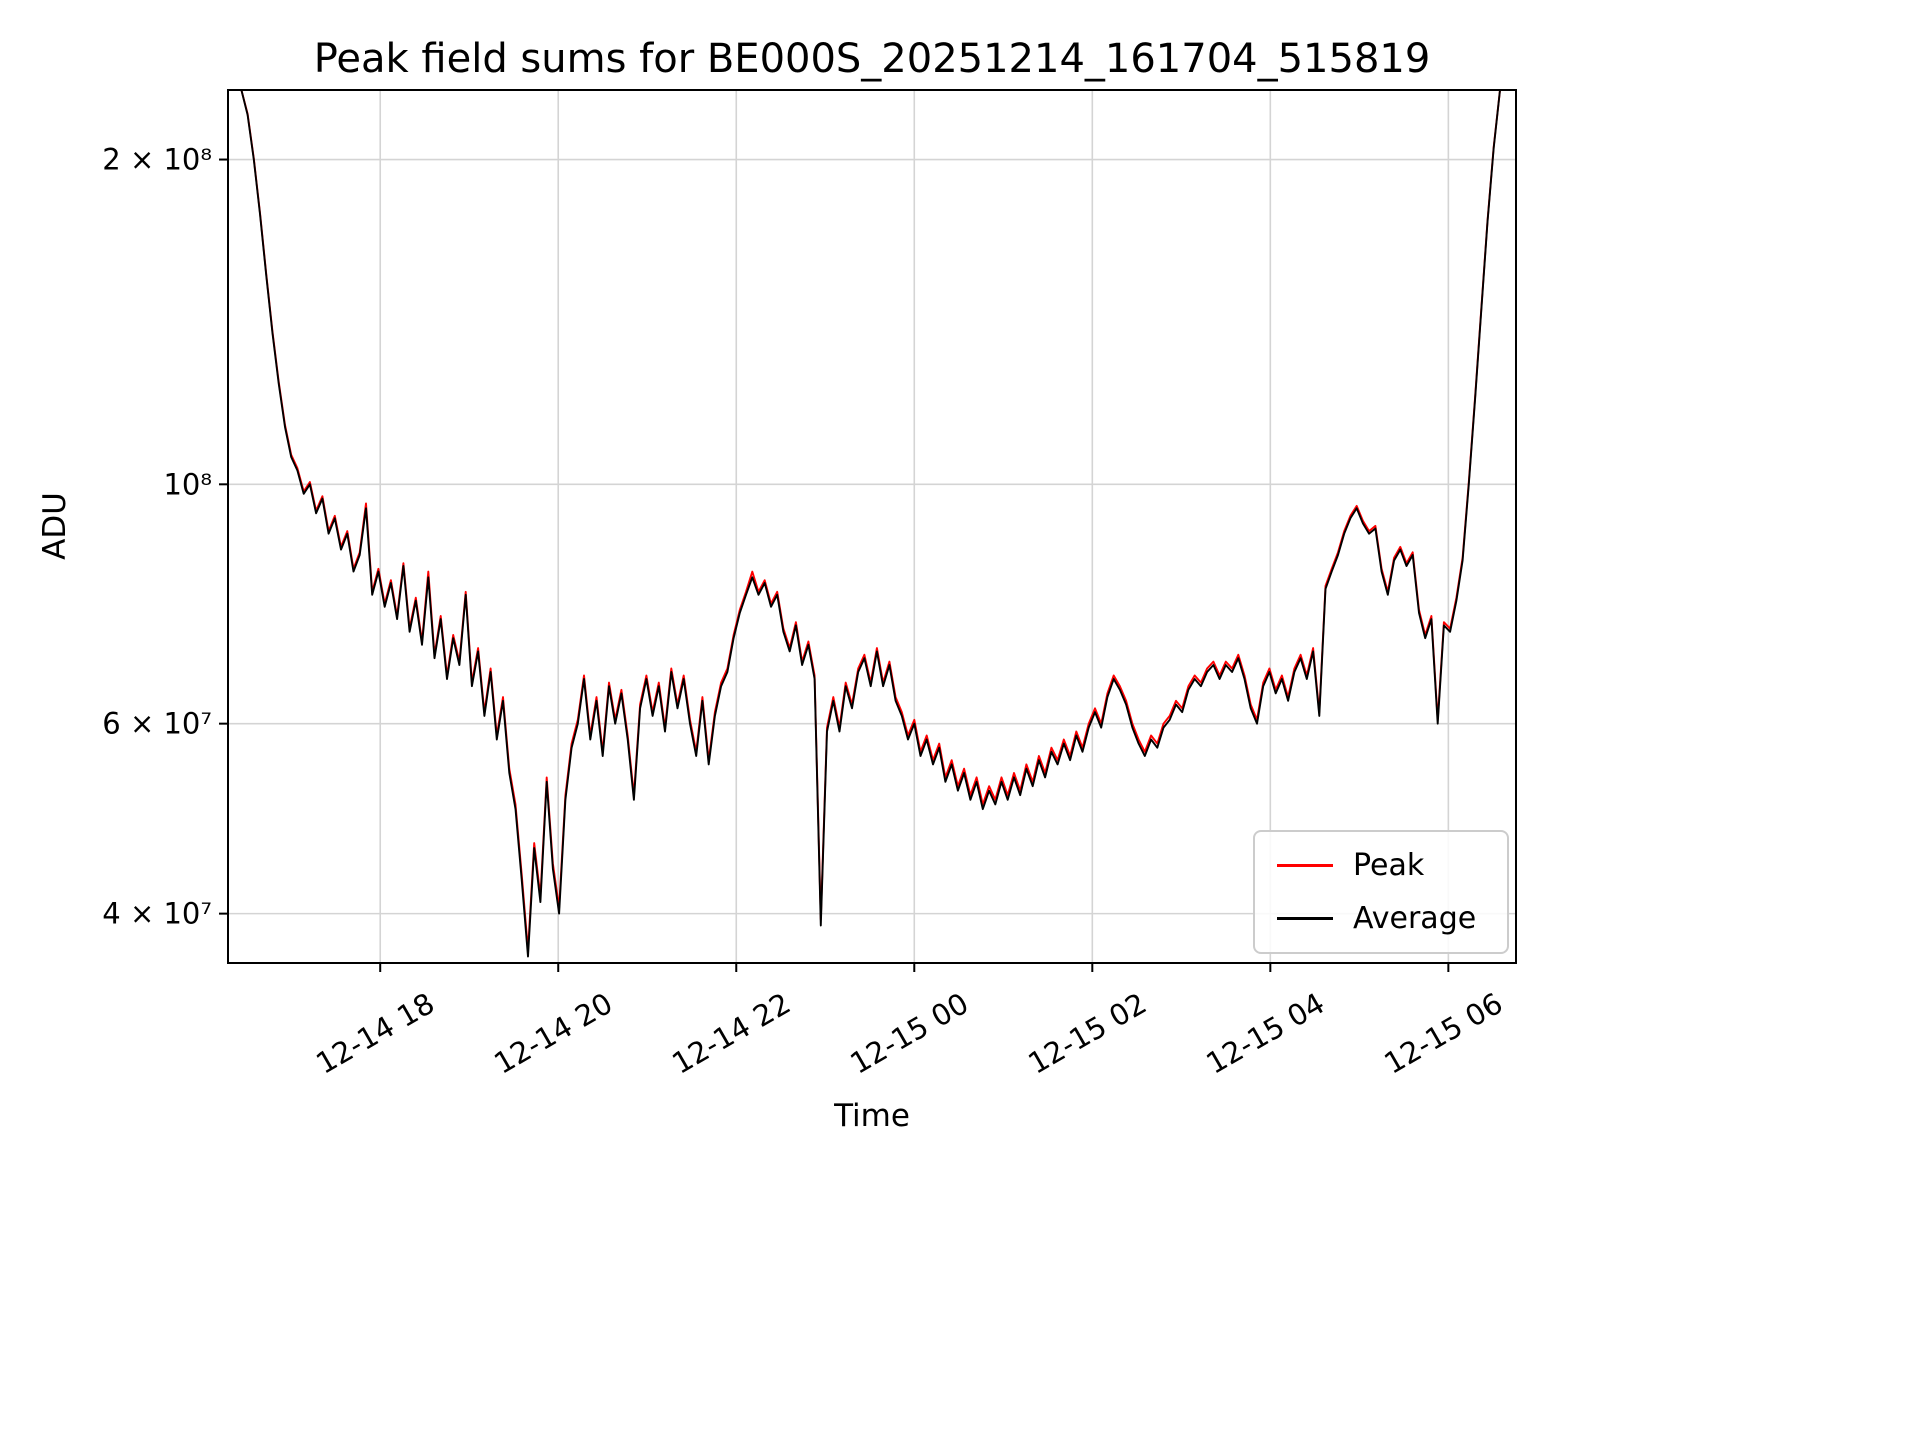 Image resolution: width=1920 pixels, height=1440 pixels. What do you see at coordinates (1443, 1033) in the screenshot?
I see `x-tick-label: 12-15 06` at bounding box center [1443, 1033].